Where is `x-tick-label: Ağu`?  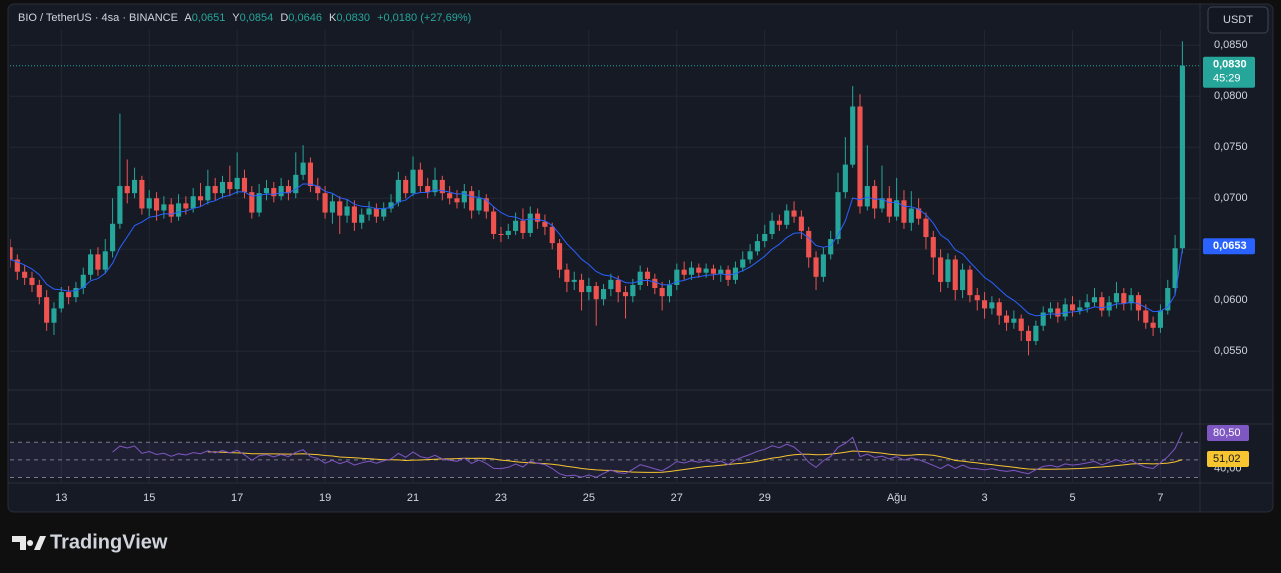 x-tick-label: Ağu is located at coordinates (897, 498).